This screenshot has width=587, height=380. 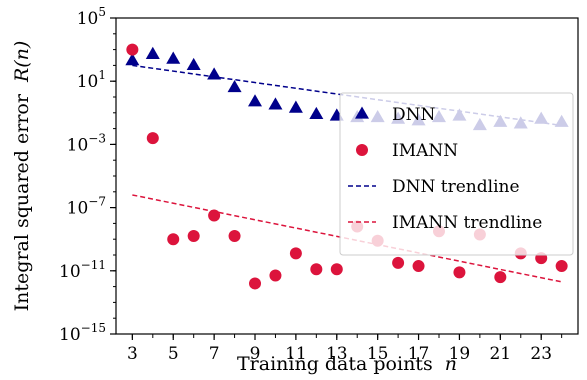 I want to click on legend-label-dnn-trendline: DNN trendline, so click(x=456, y=187).